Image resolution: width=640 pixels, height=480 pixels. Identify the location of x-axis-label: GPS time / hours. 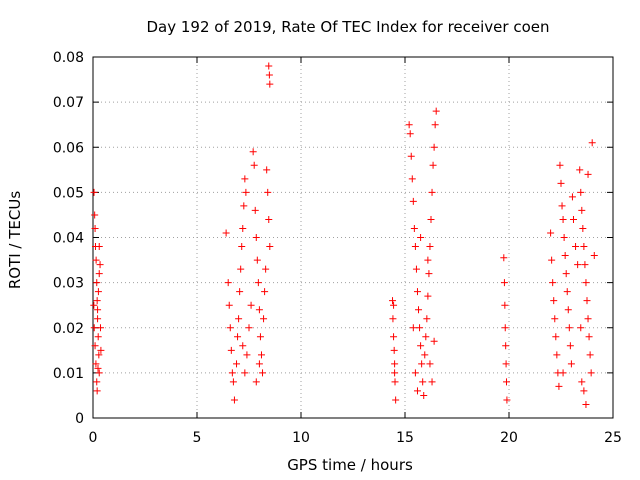
(350, 465).